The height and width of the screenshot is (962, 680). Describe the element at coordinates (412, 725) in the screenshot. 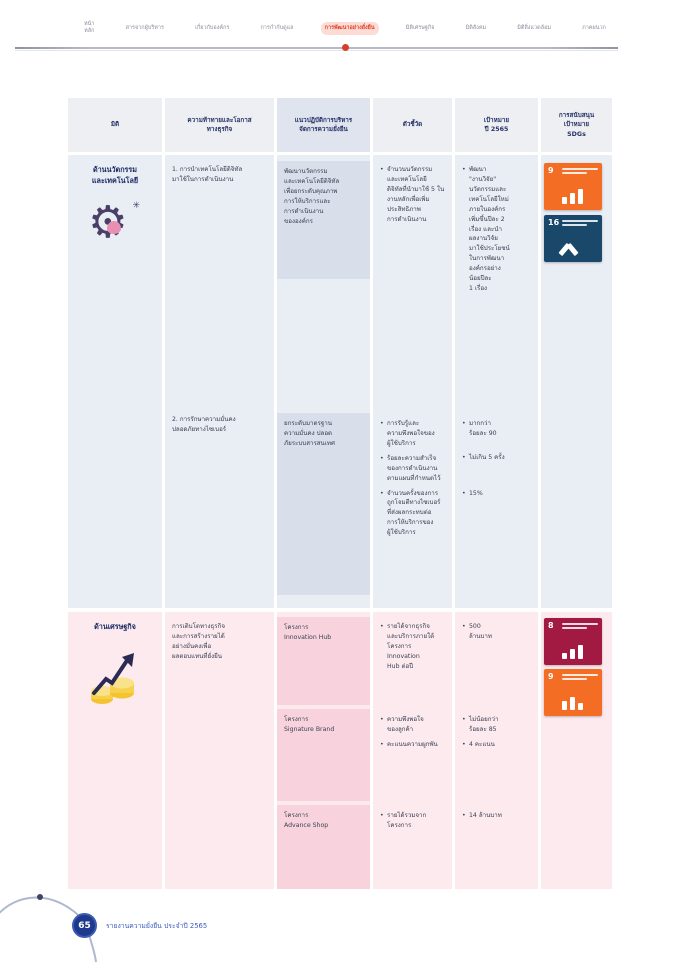

I see `indicator-bullet: ความพึงพอใจ ของลูกค้า` at that location.